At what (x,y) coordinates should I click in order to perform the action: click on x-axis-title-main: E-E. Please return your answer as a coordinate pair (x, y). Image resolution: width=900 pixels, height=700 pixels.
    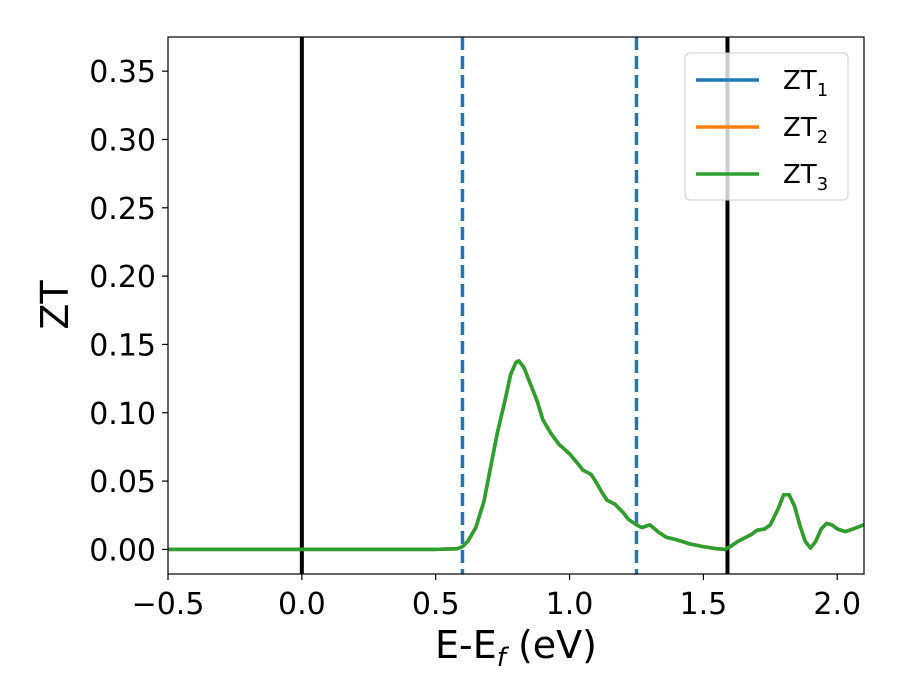
    Looking at the image, I should click on (466, 645).